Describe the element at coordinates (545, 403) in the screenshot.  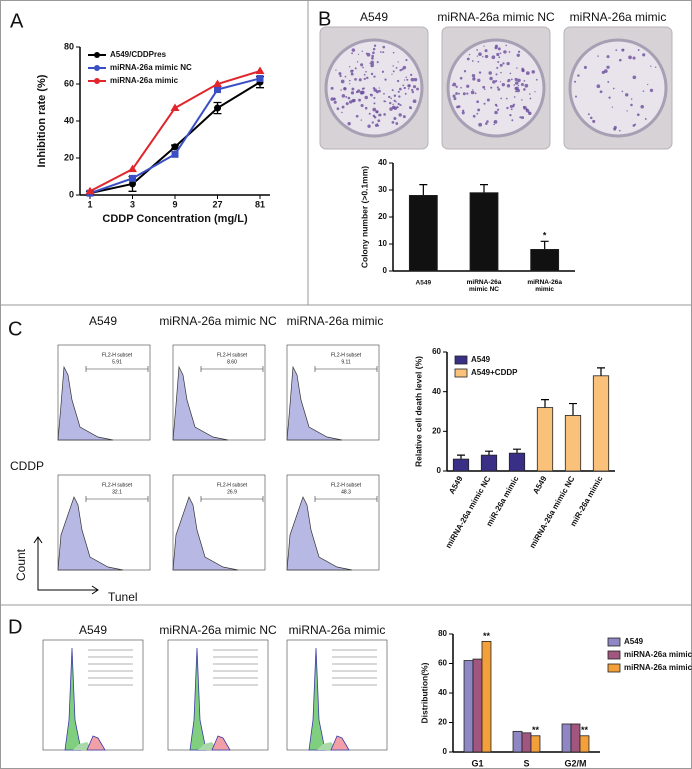
I see `error-bar` at that location.